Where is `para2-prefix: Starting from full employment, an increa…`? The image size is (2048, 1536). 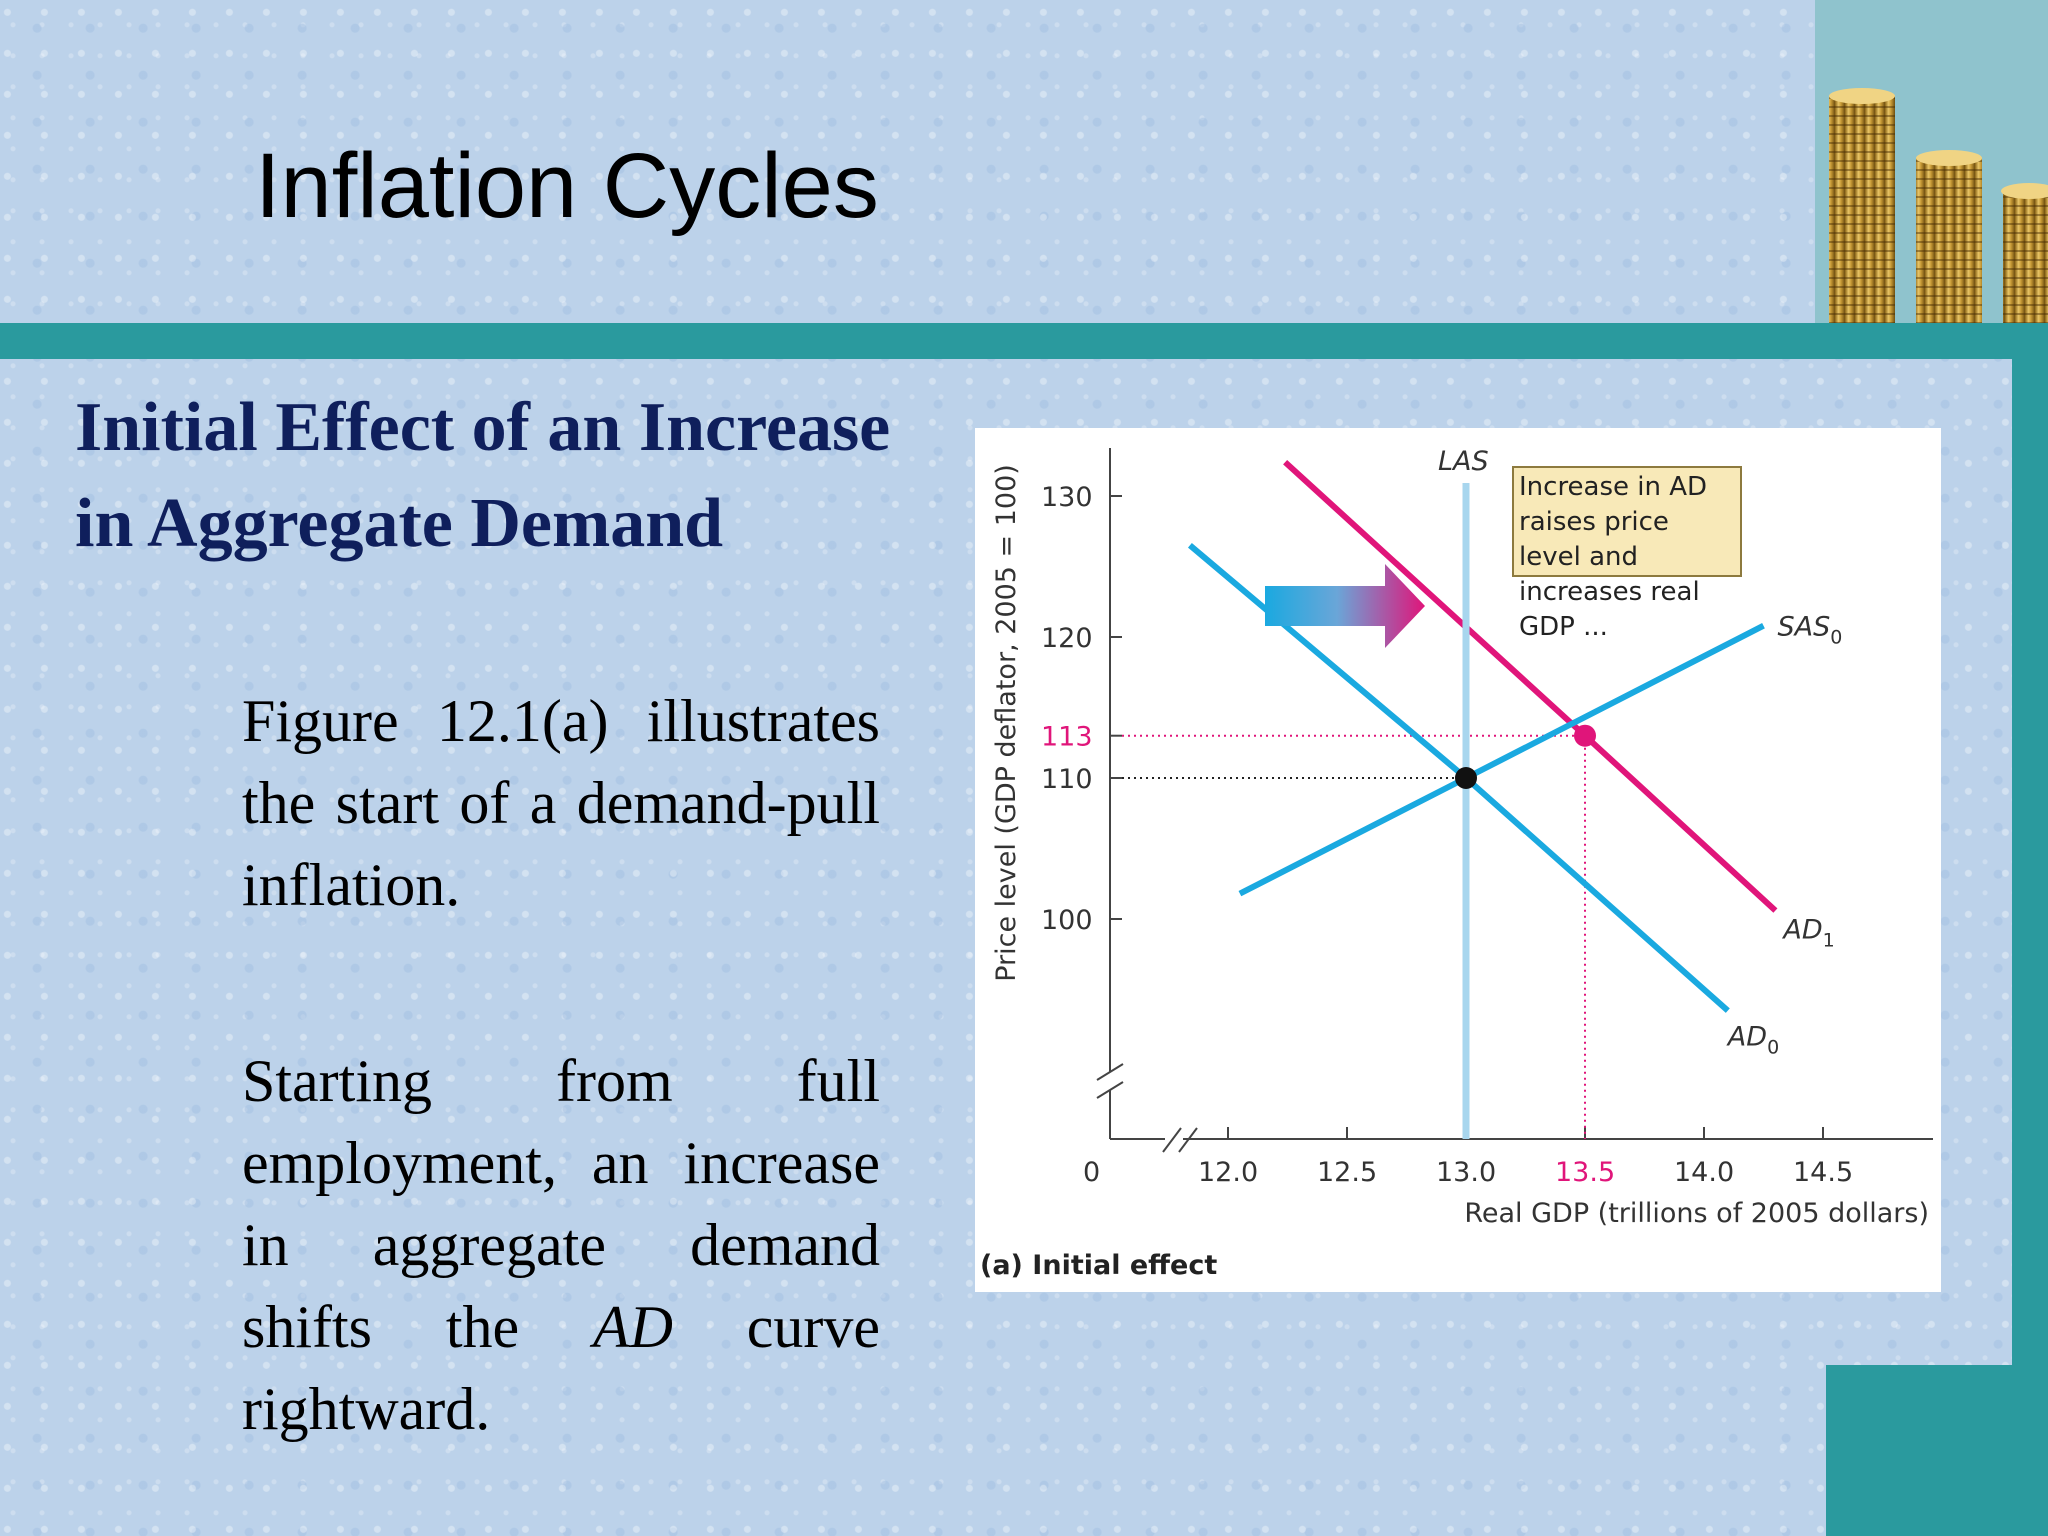 para2-prefix: Starting from full employment, an increa… is located at coordinates (561, 1204).